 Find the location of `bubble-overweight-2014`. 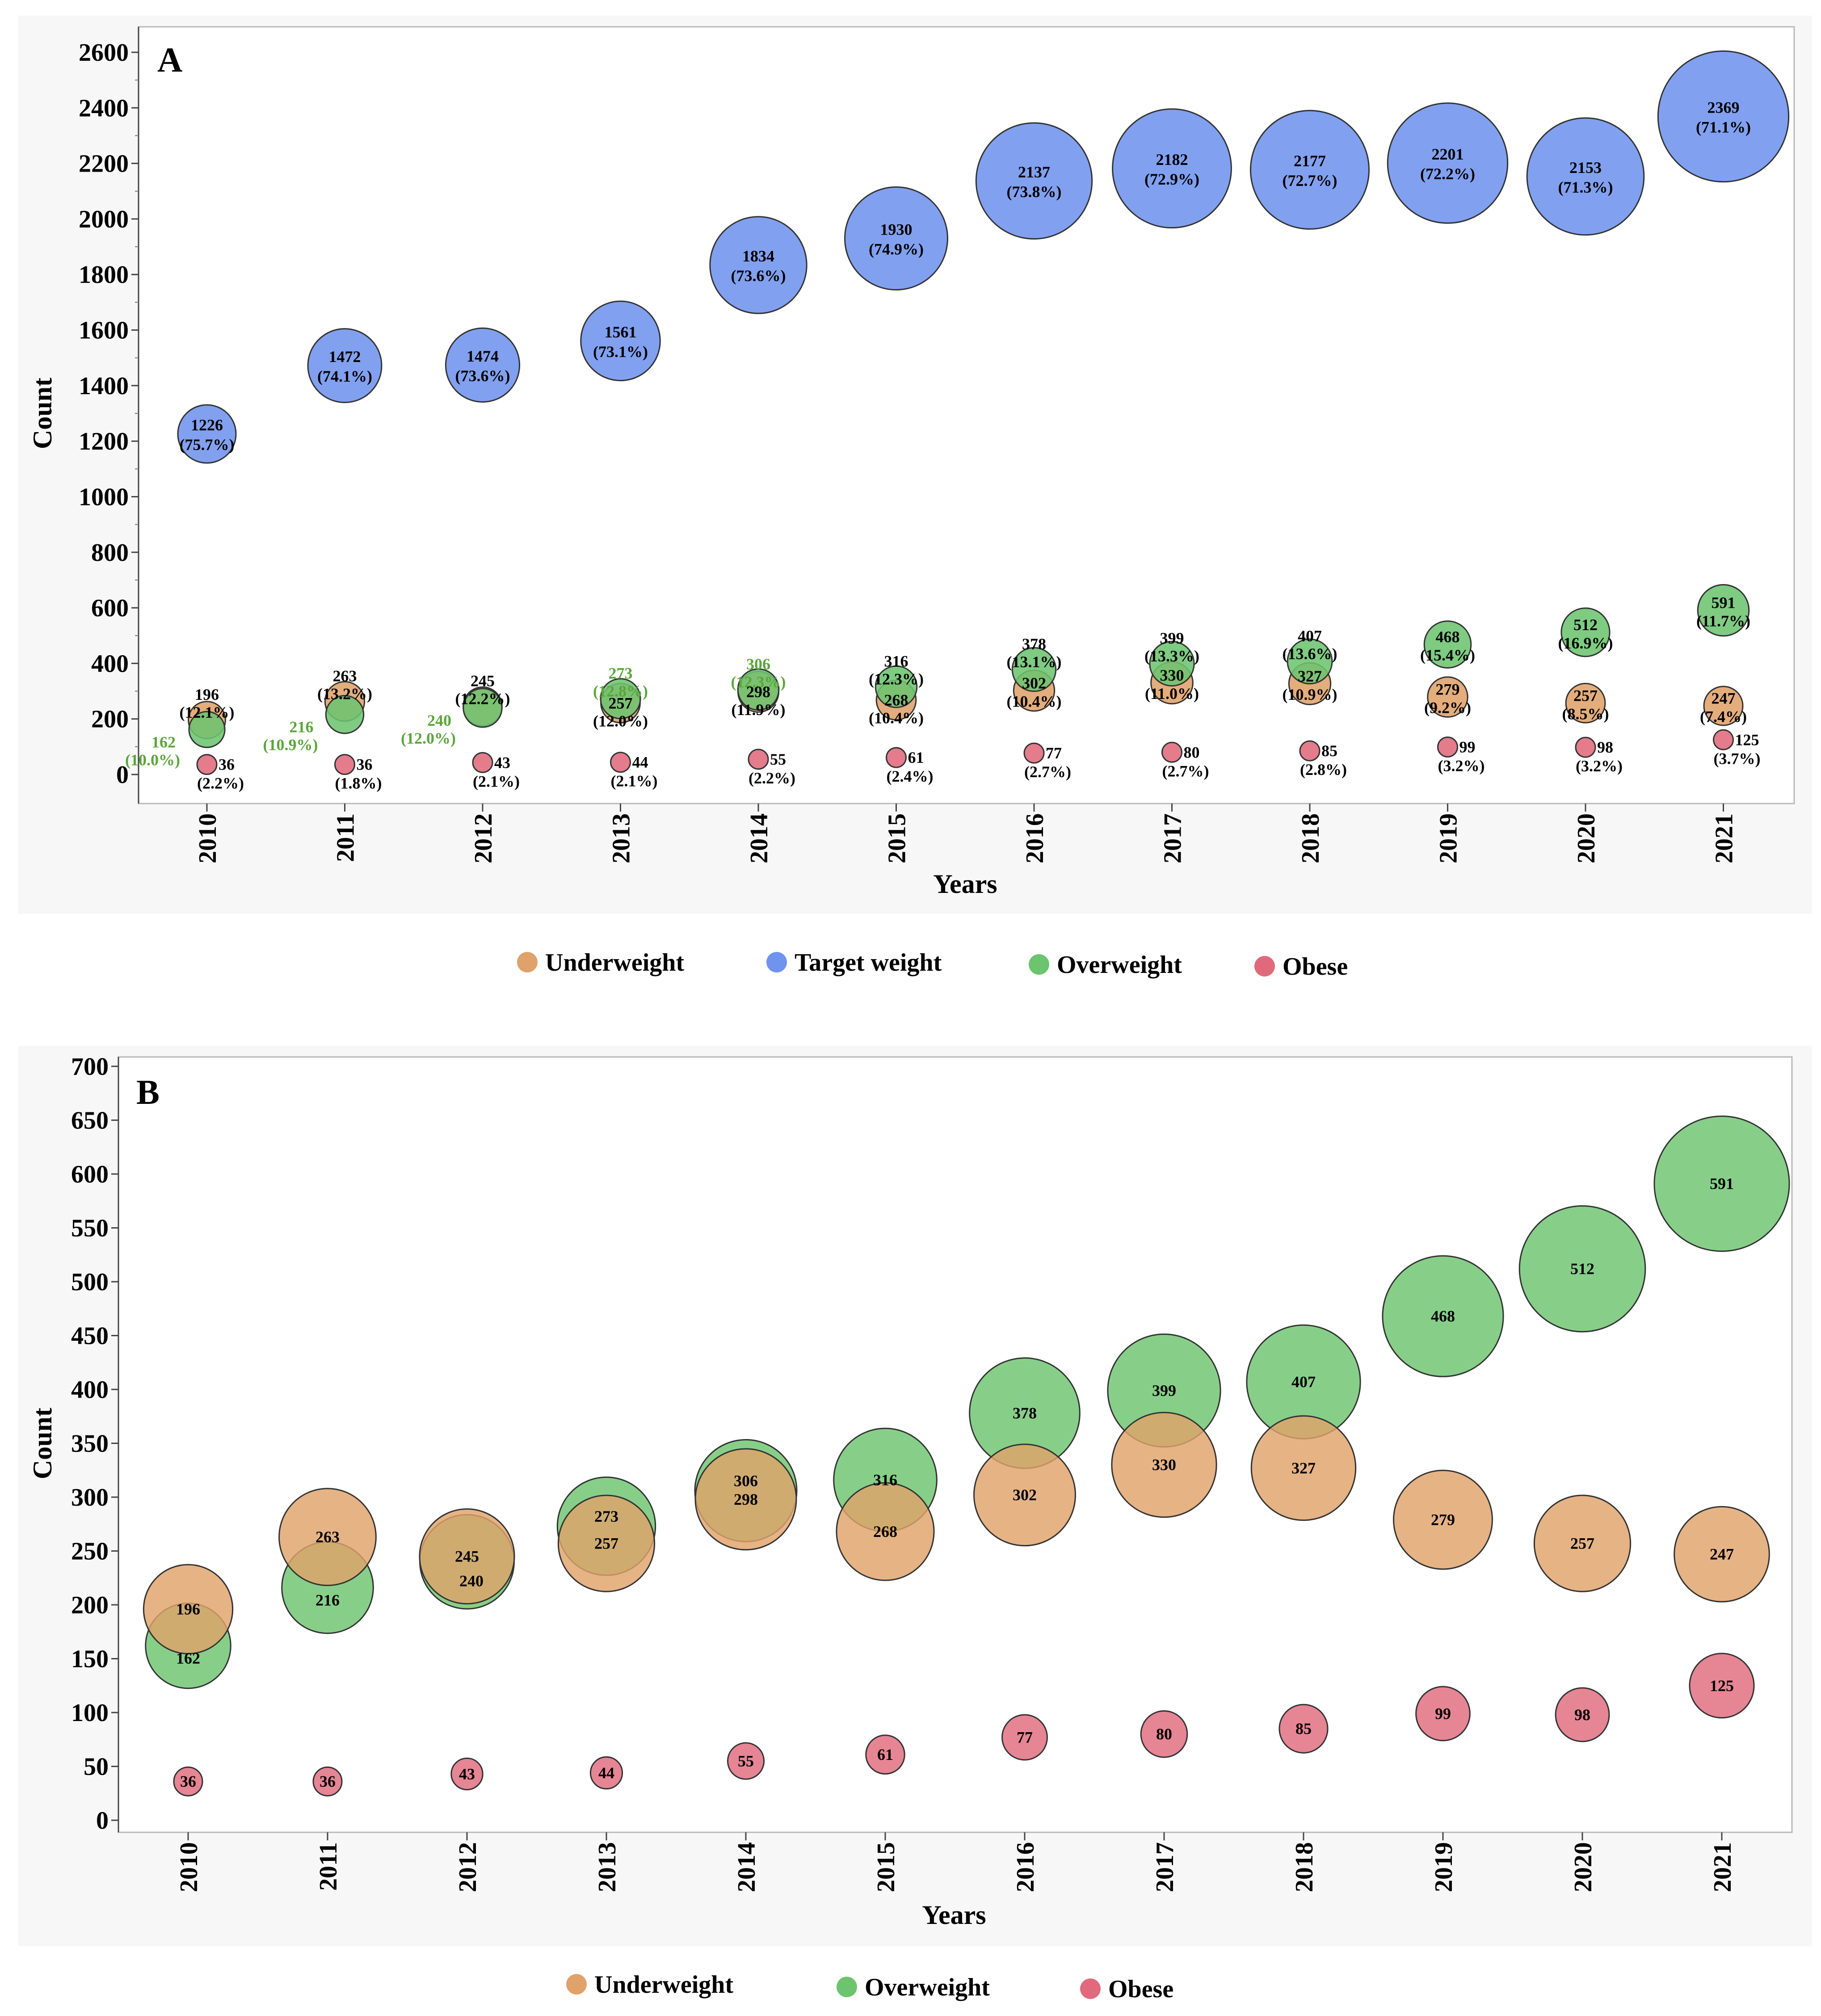

bubble-overweight-2014 is located at coordinates (758, 689).